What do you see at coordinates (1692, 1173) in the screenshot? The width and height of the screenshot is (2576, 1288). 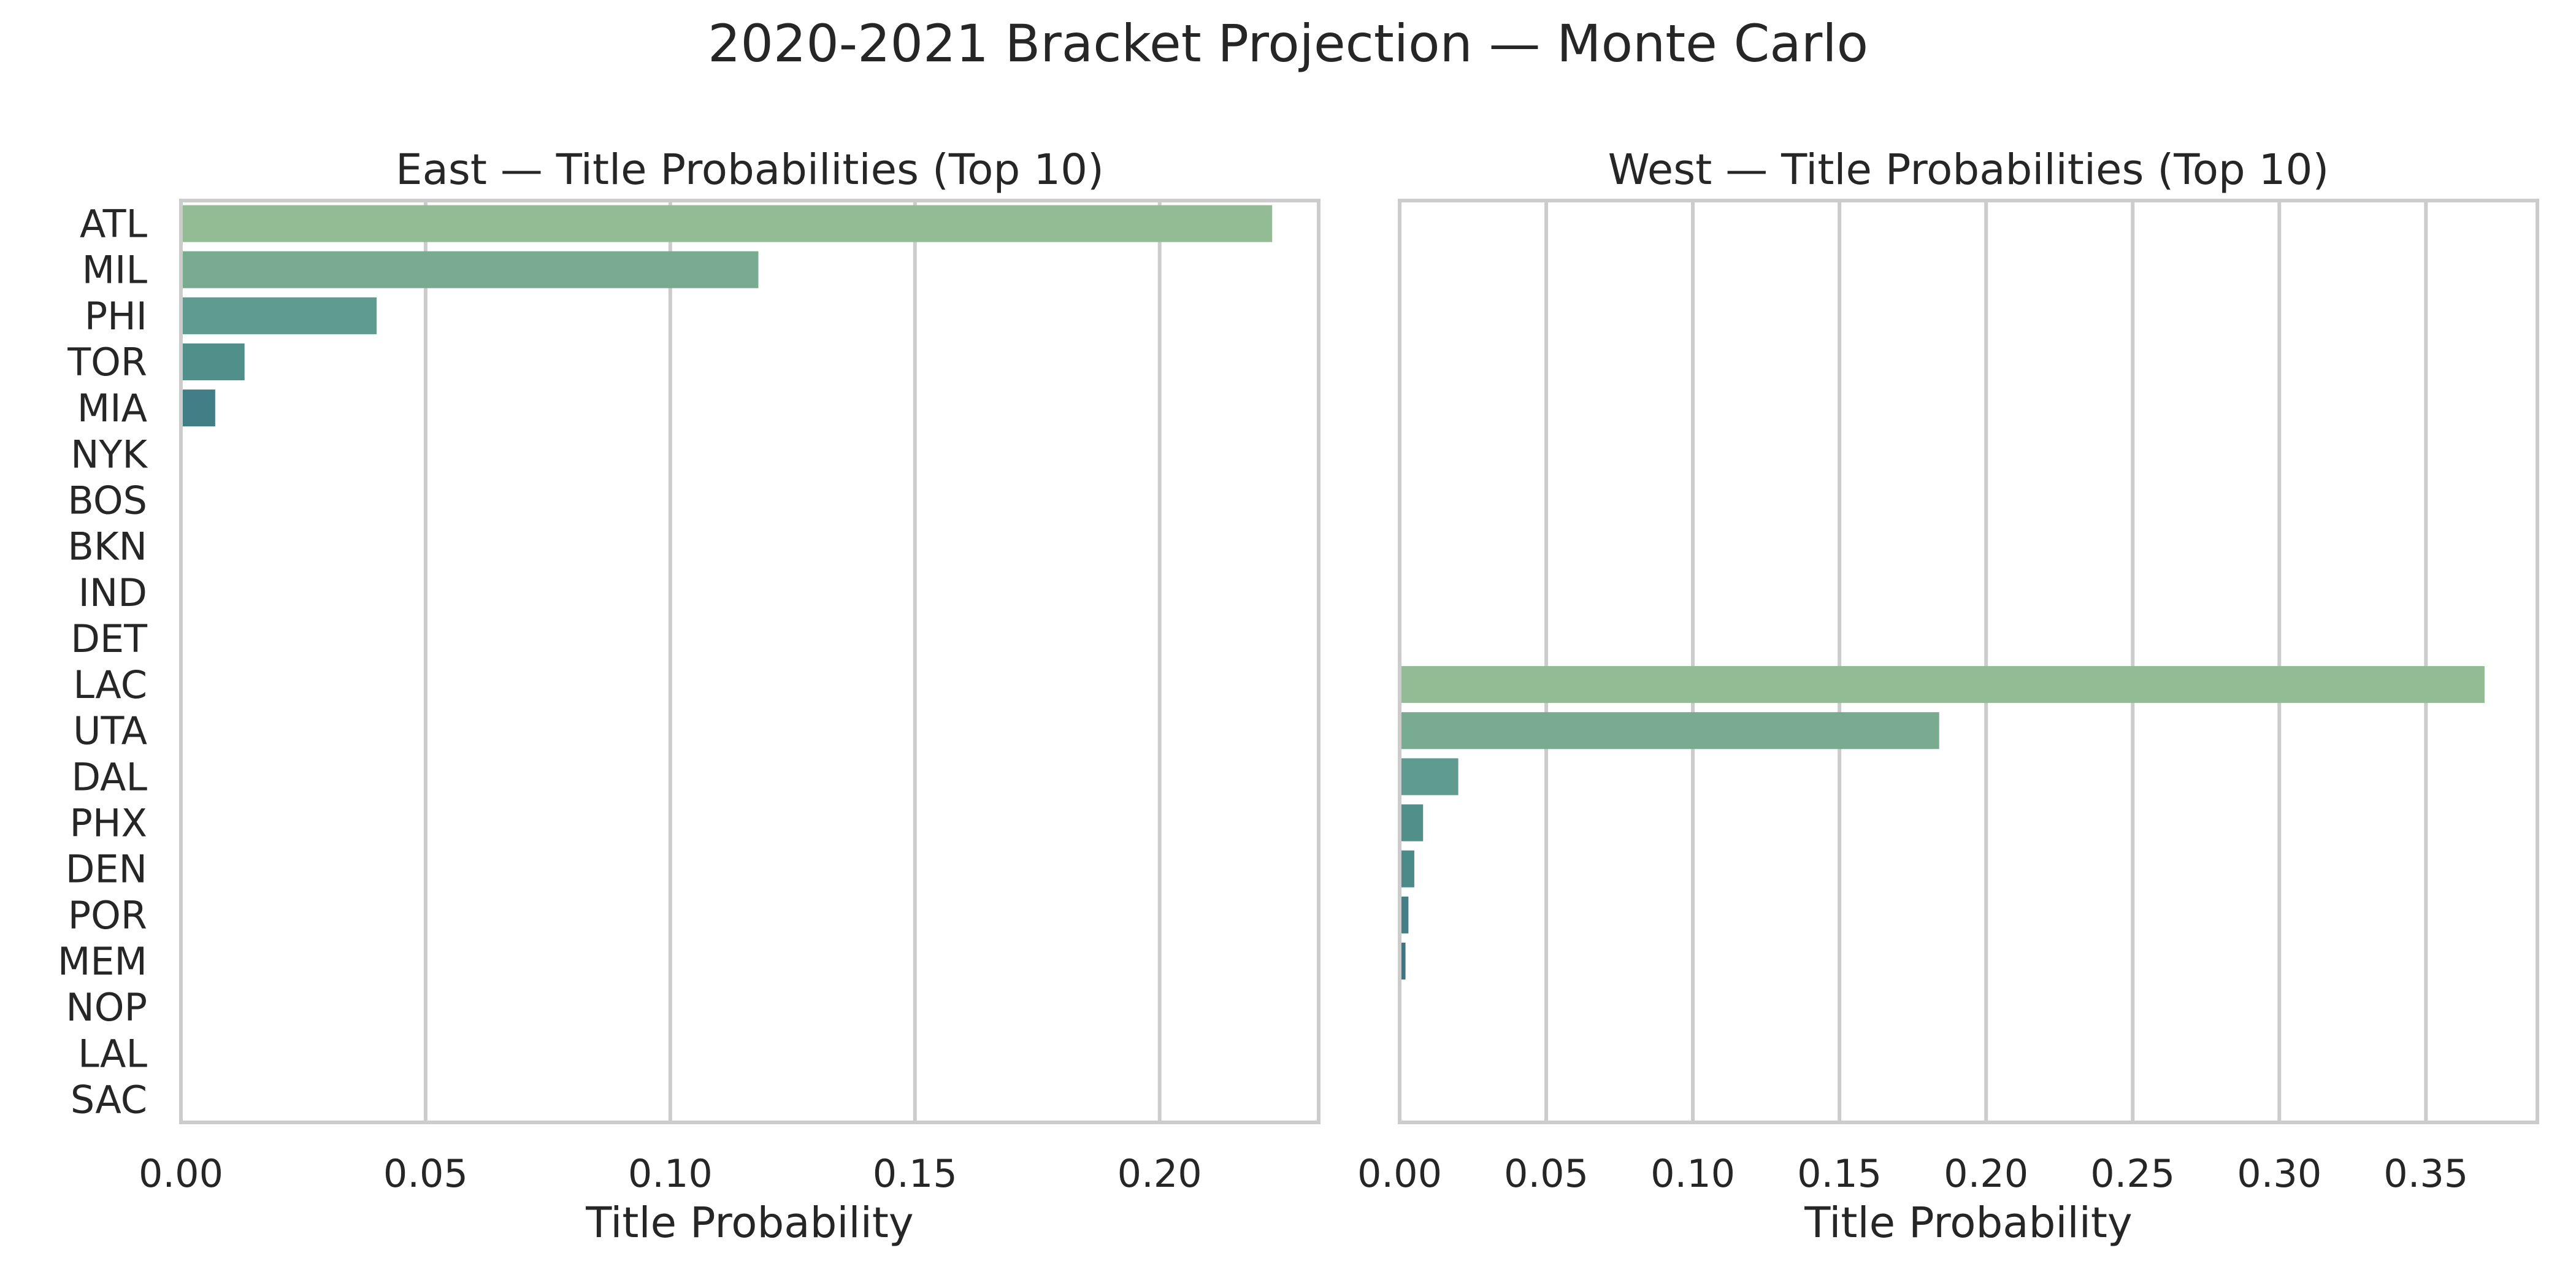 I see `west-x-tick-label: 0.10` at bounding box center [1692, 1173].